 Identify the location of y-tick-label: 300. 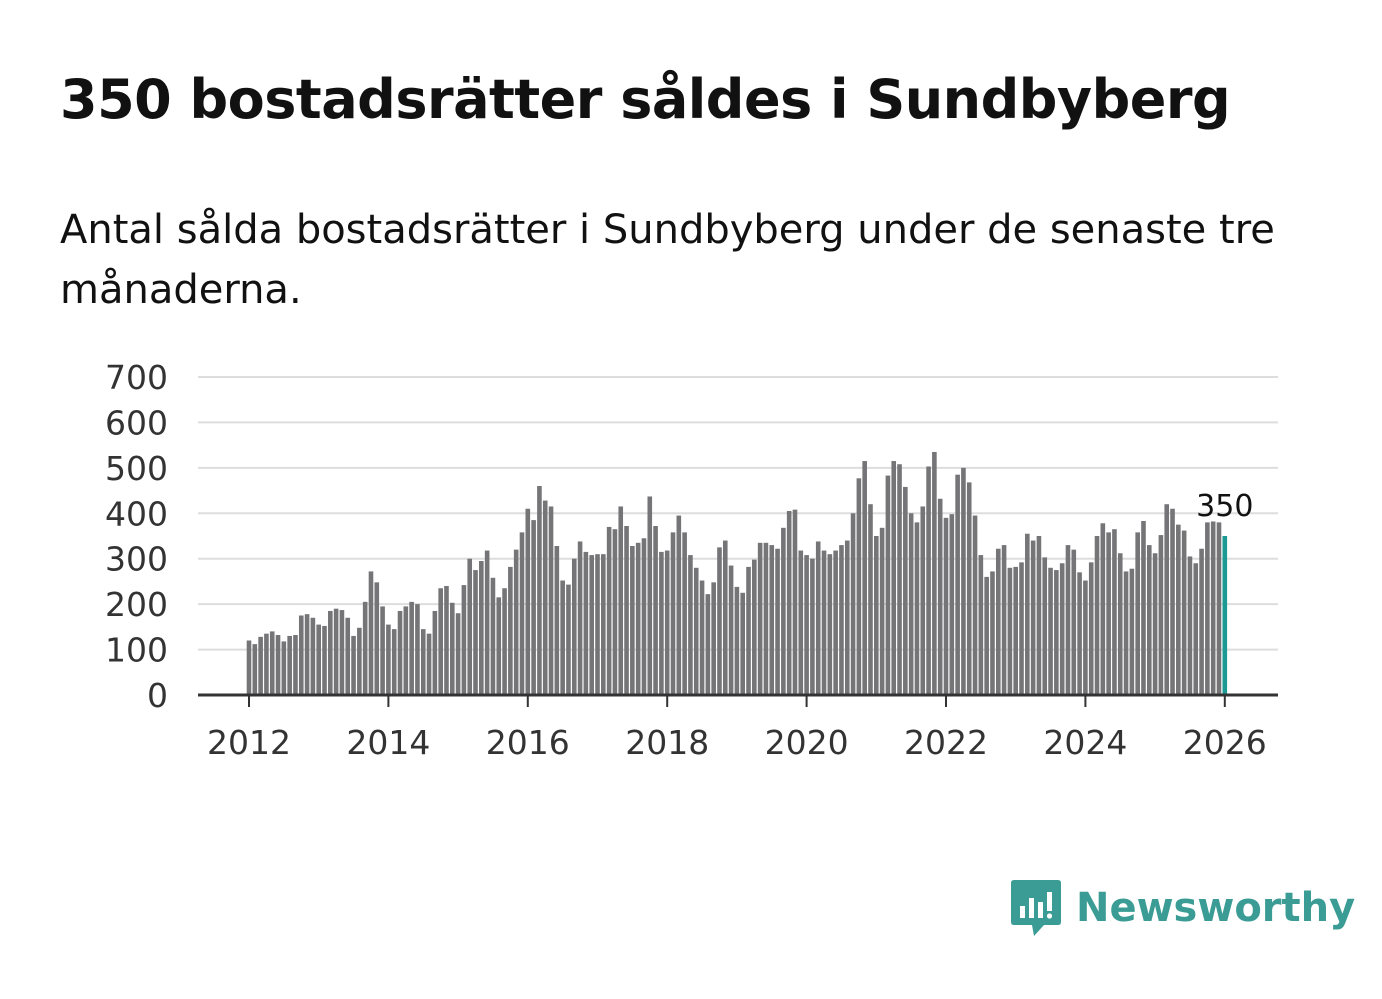
(136, 559).